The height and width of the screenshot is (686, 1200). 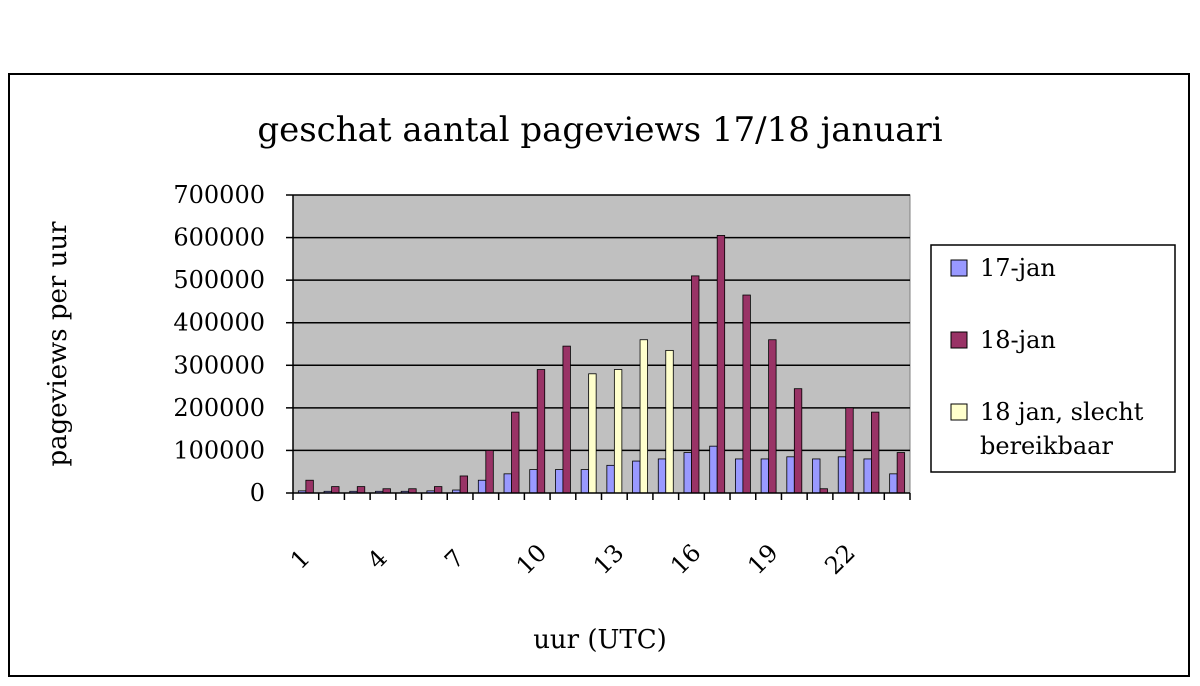 What do you see at coordinates (531, 559) in the screenshot?
I see `x-tick-label: 10` at bounding box center [531, 559].